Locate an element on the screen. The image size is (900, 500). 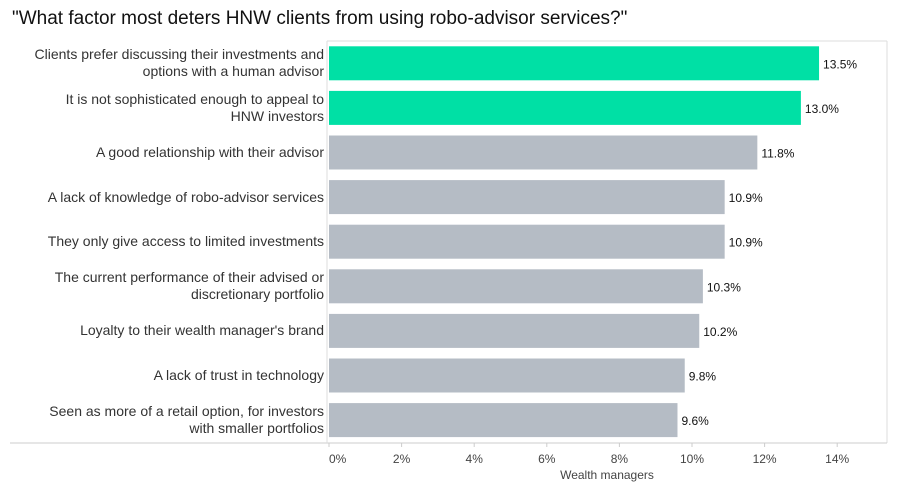
category-label: Loyalty to their wealth manager's brand is located at coordinates (166, 331).